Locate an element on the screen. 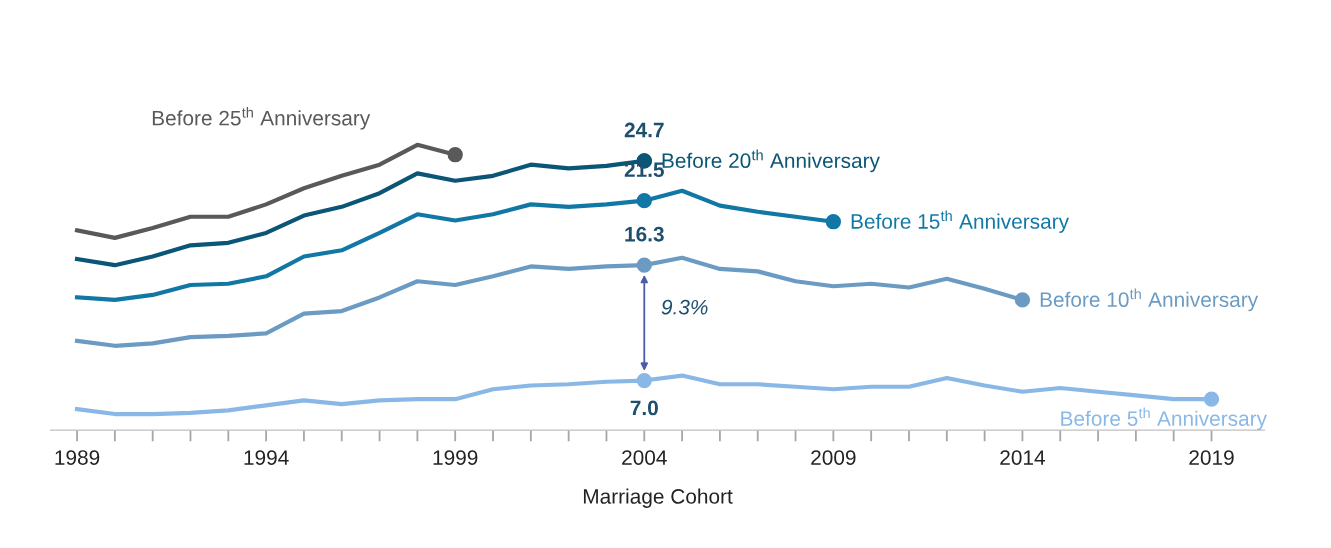  annotation: 9.3% is located at coordinates (684, 307).